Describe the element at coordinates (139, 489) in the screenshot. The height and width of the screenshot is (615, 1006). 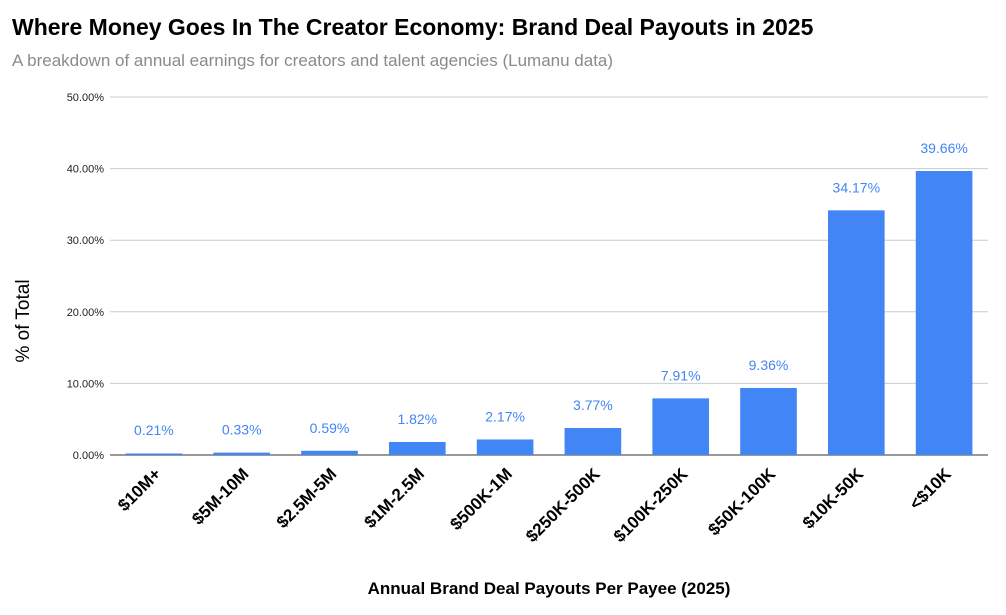
I see `x-tick-label: $10M+` at that location.